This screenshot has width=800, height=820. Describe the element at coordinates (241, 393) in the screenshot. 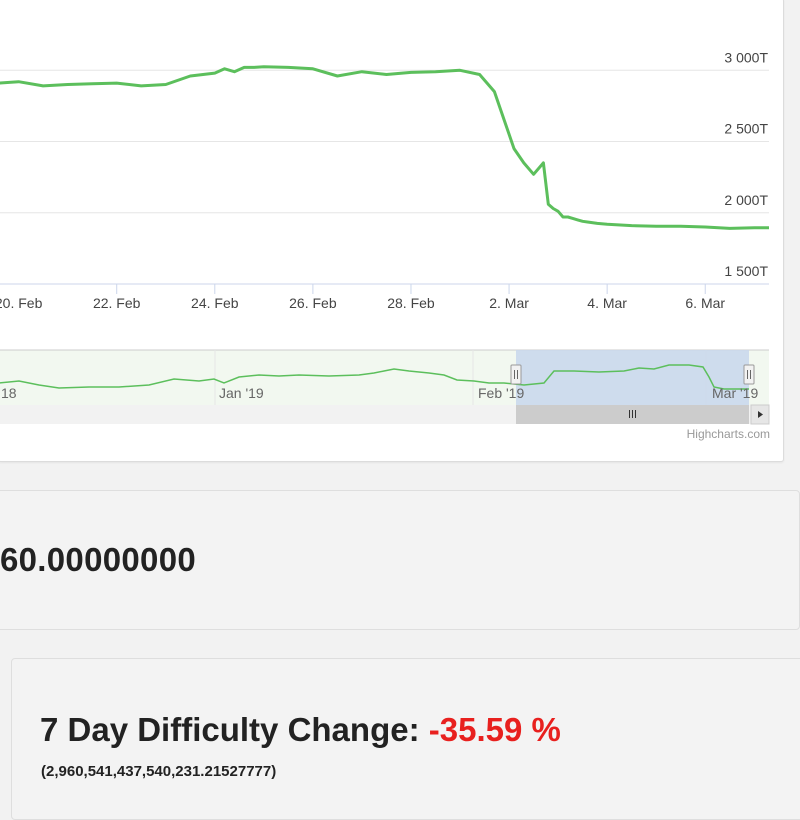

I see `navigator-label: Jan '19` at that location.